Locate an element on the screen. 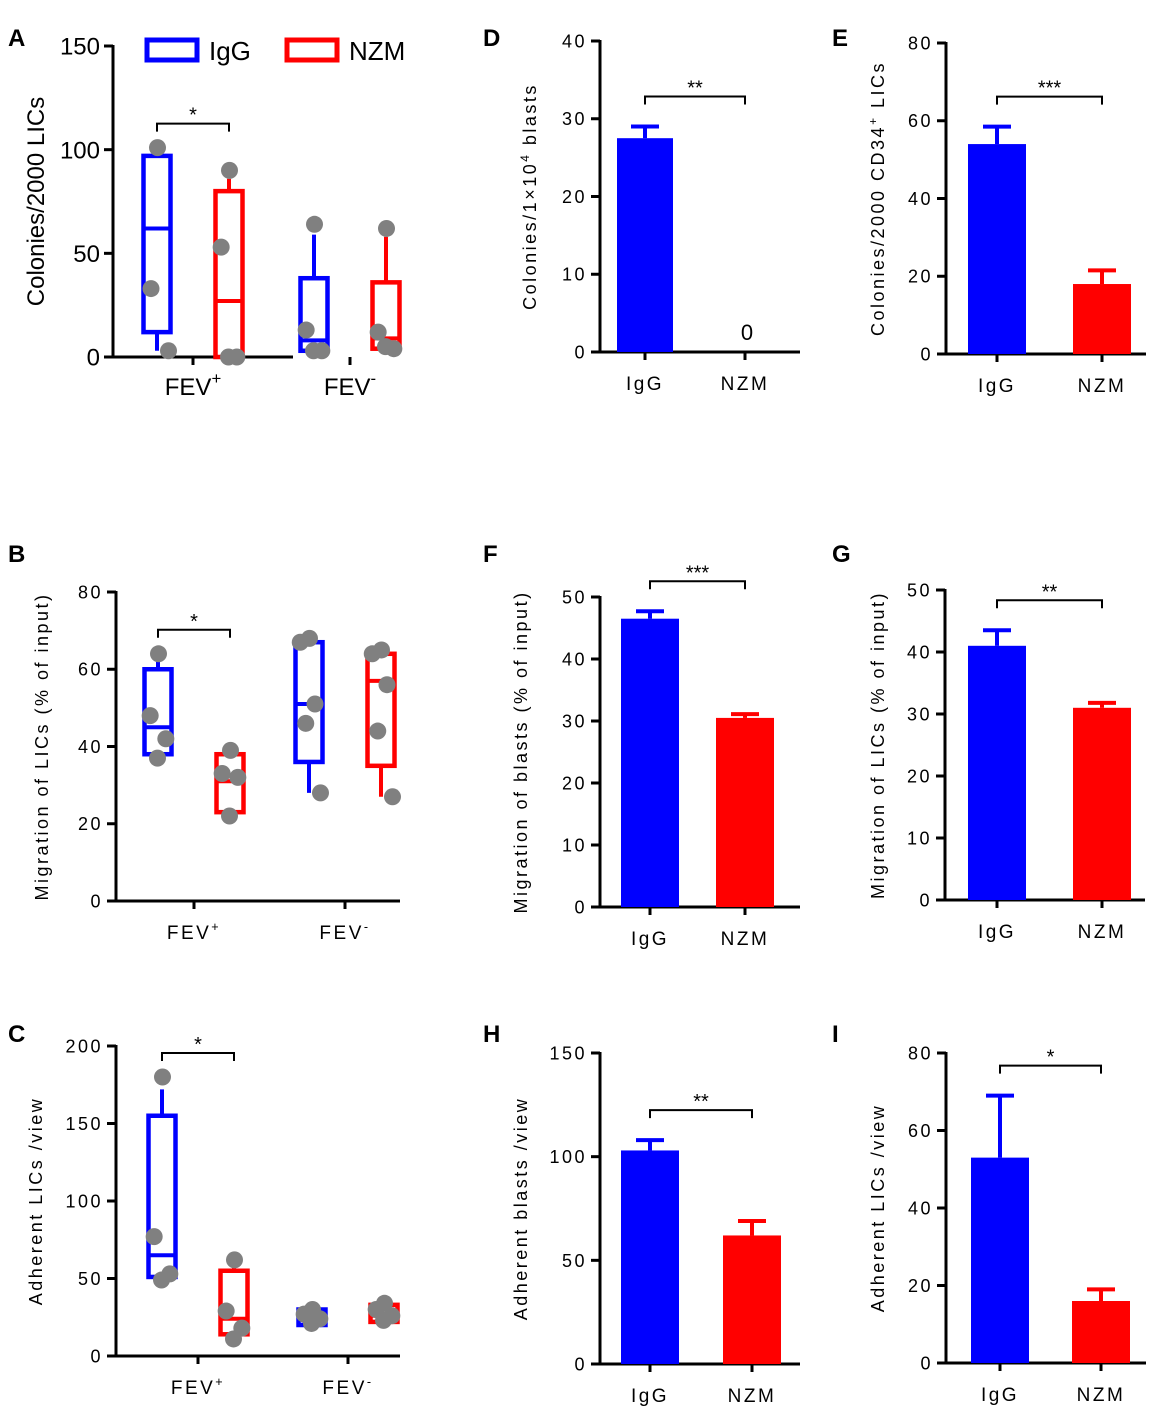  legend-label-igg: IgG is located at coordinates (230, 51).